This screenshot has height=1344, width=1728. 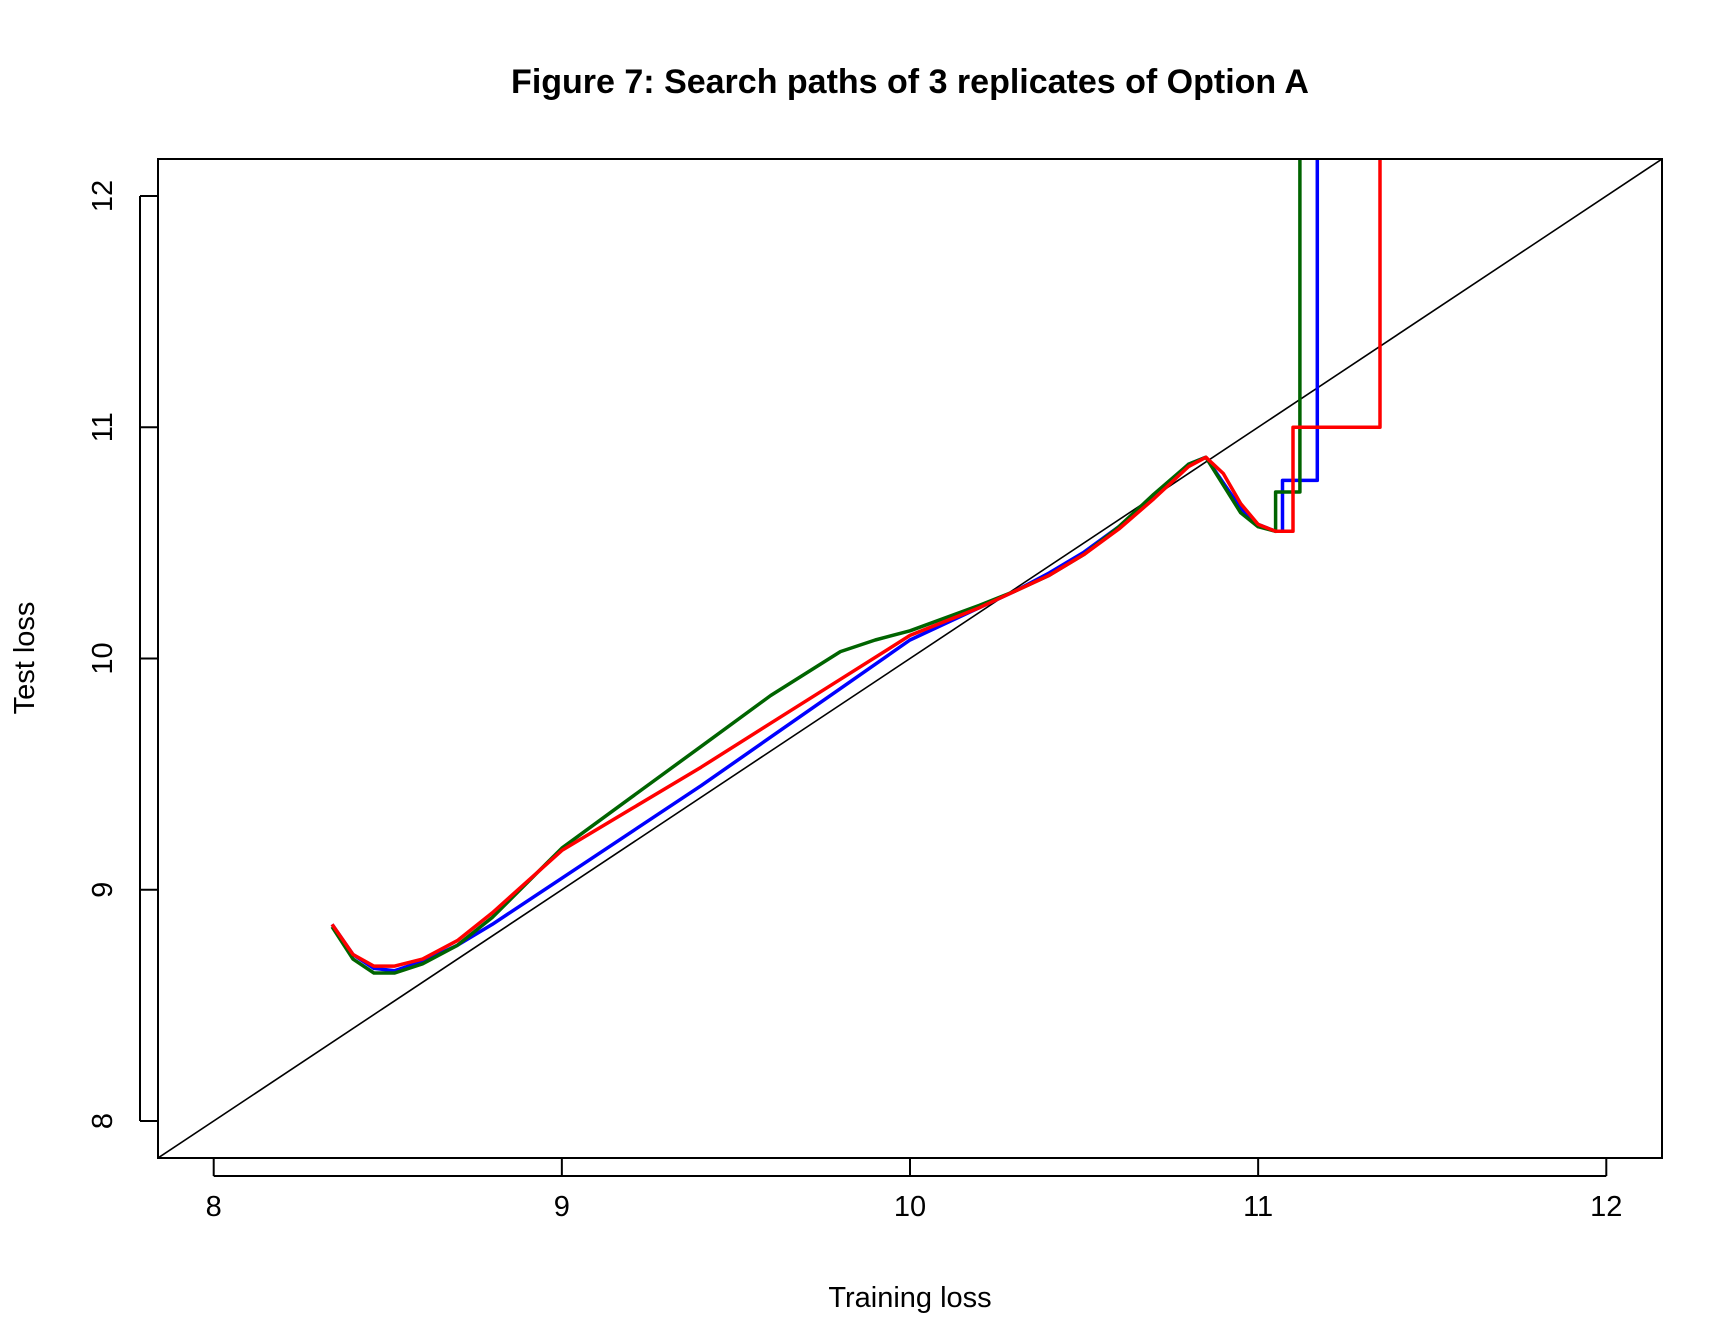 I want to click on x-tick-label: 9, so click(x=562, y=1207).